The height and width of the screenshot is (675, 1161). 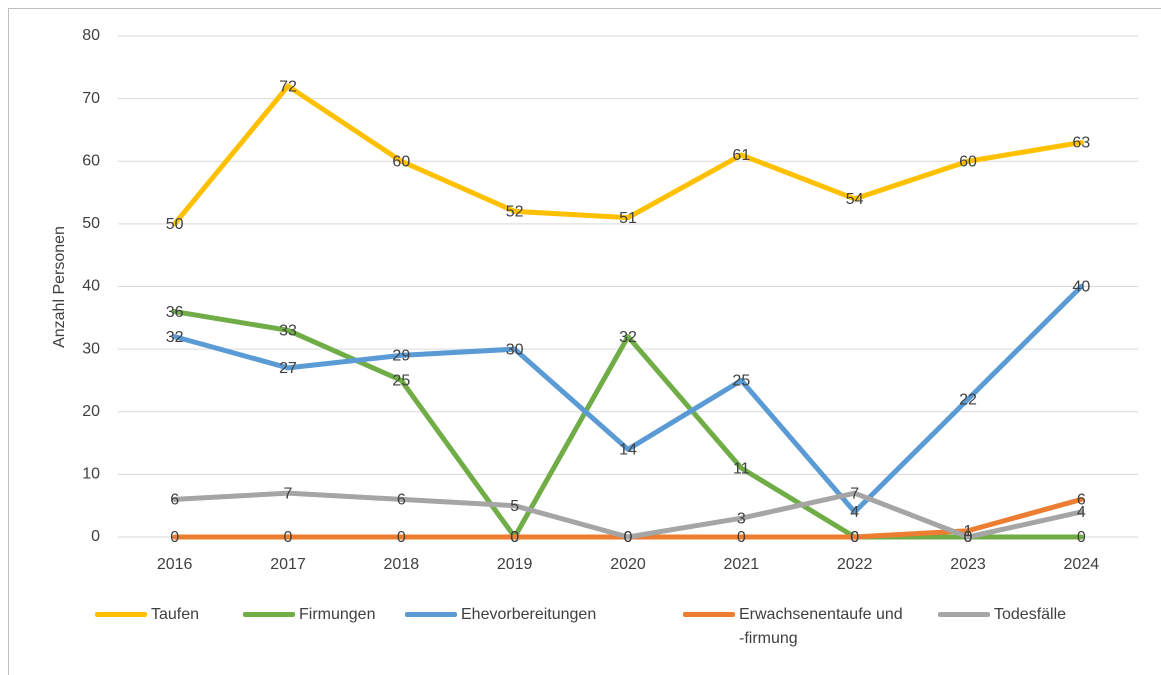 I want to click on y-tick-label: 70, so click(x=91, y=98).